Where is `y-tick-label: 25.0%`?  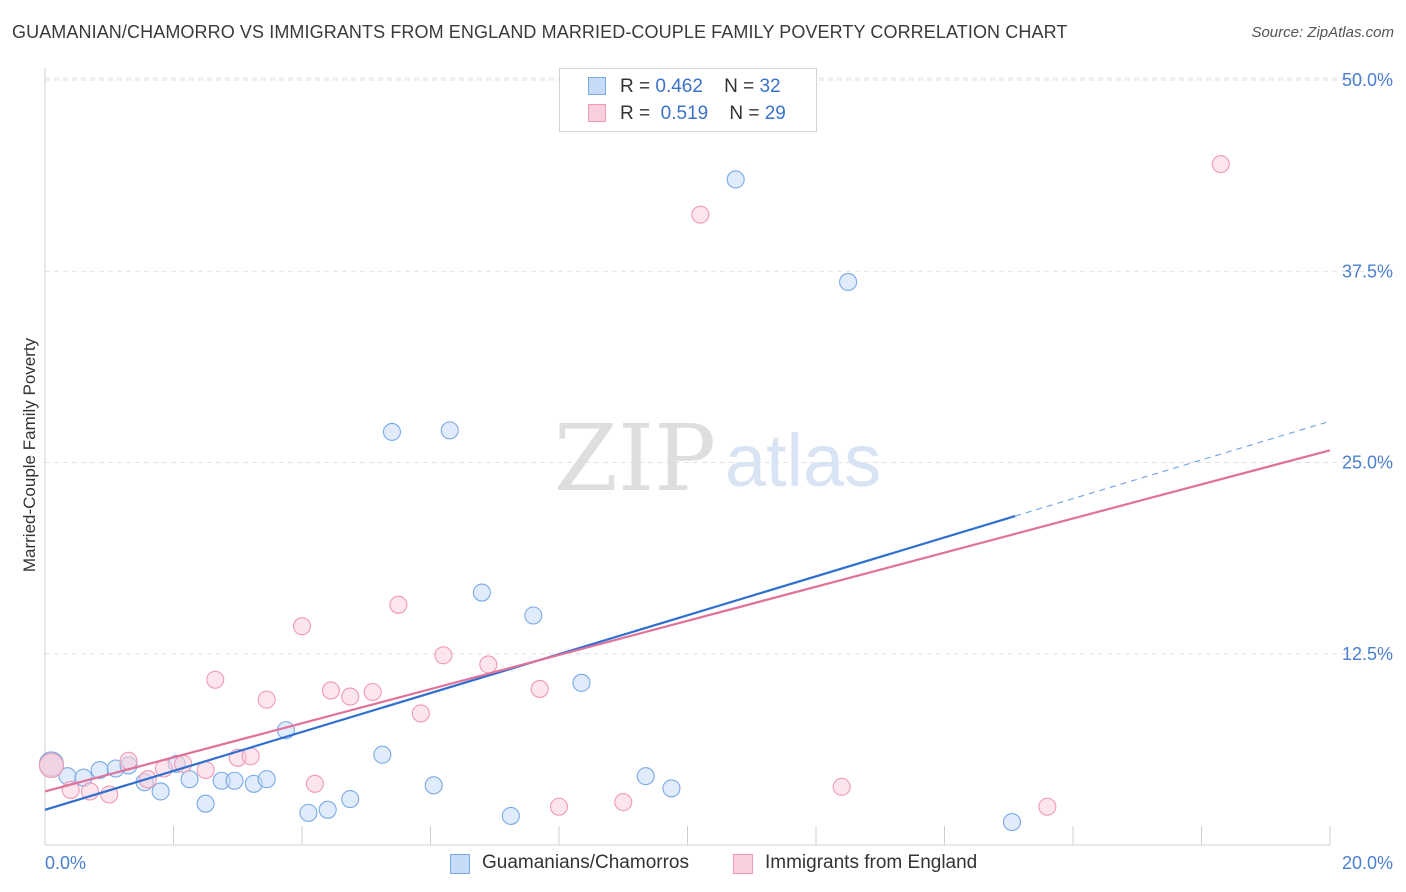
y-tick-label: 25.0% is located at coordinates (1367, 463).